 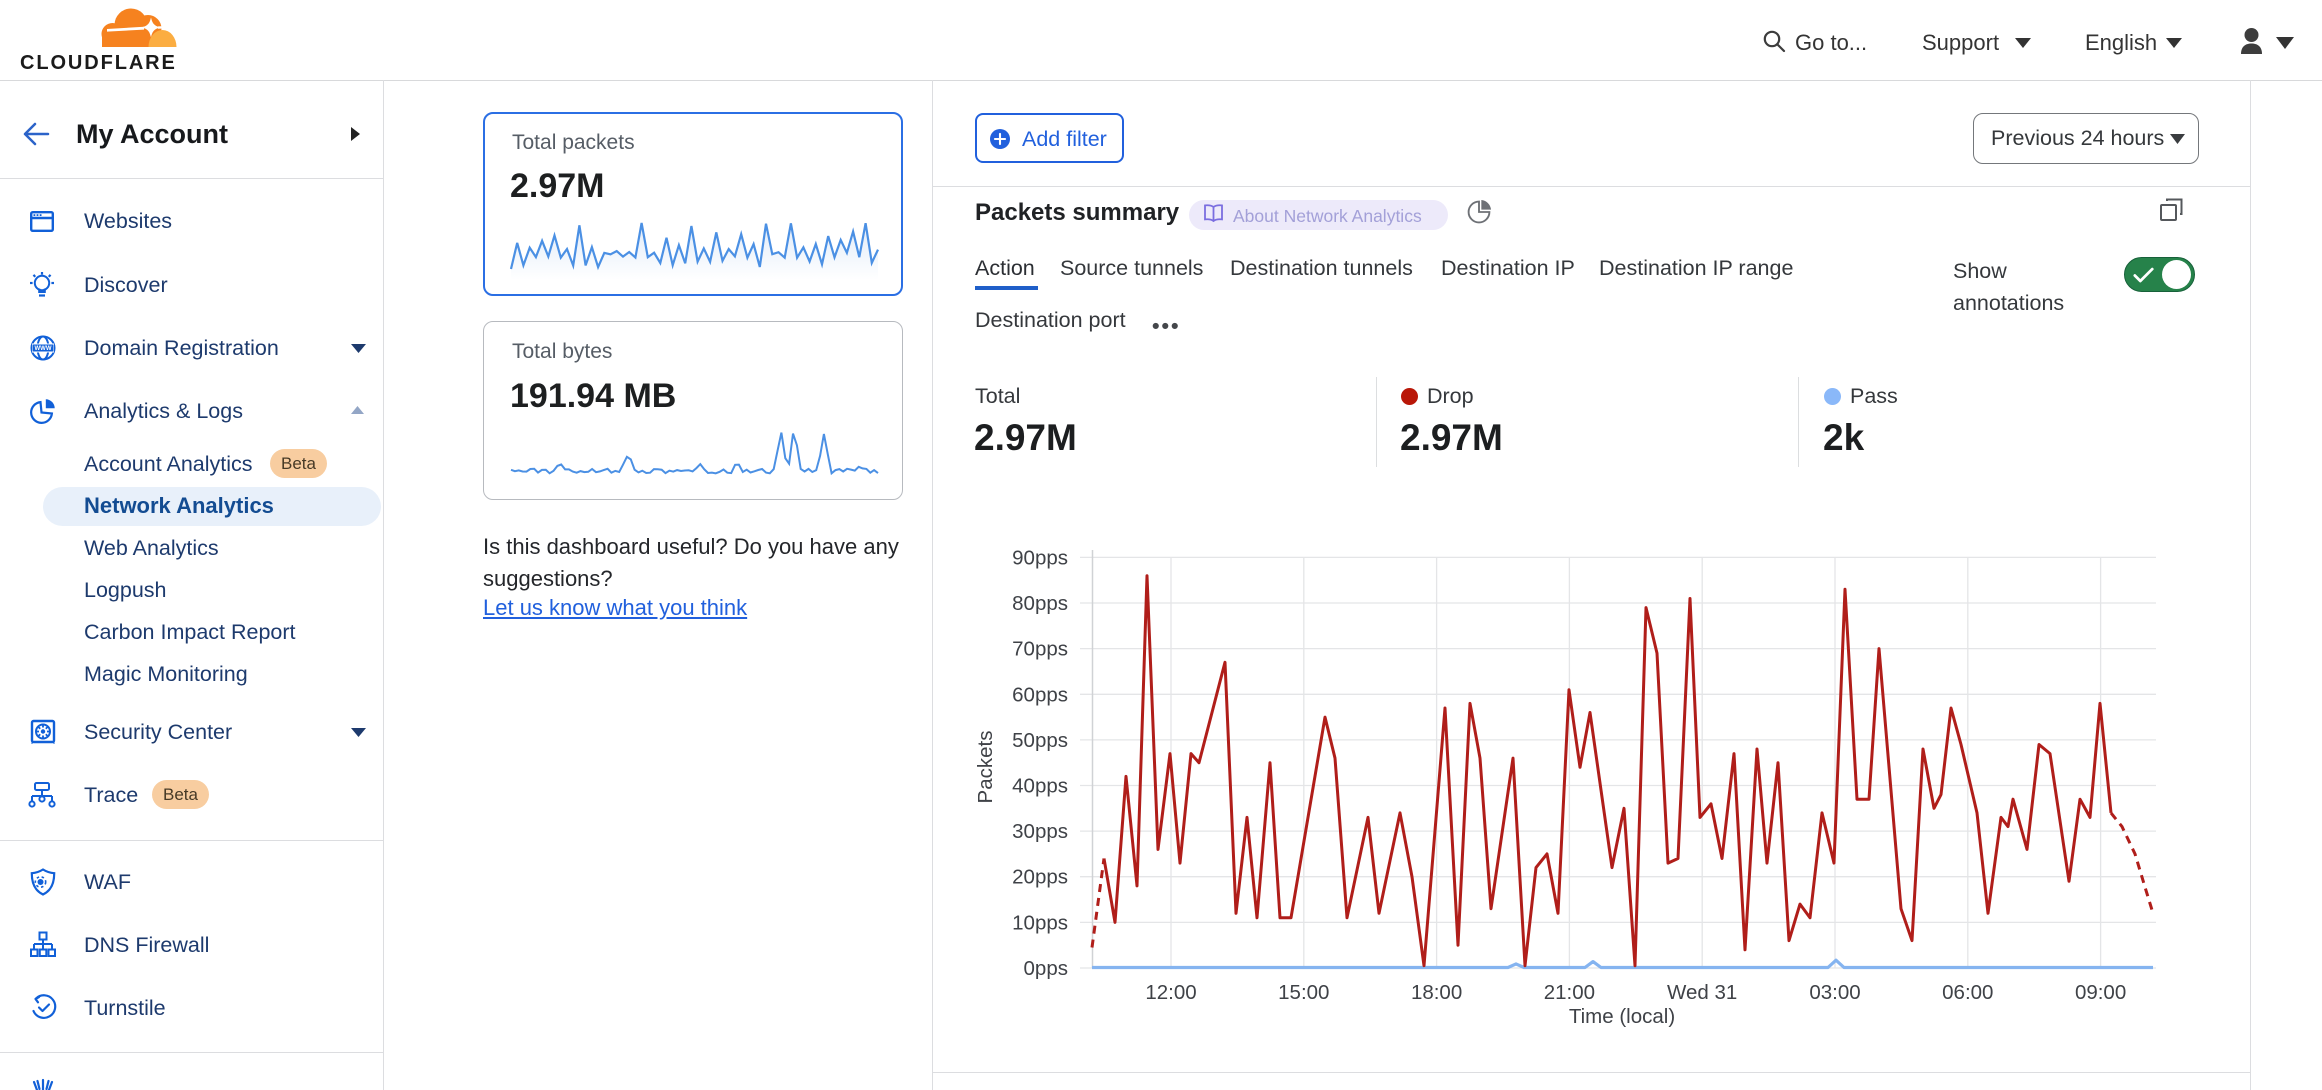 What do you see at coordinates (1170, 992) in the screenshot?
I see `svg-text: 12:00` at bounding box center [1170, 992].